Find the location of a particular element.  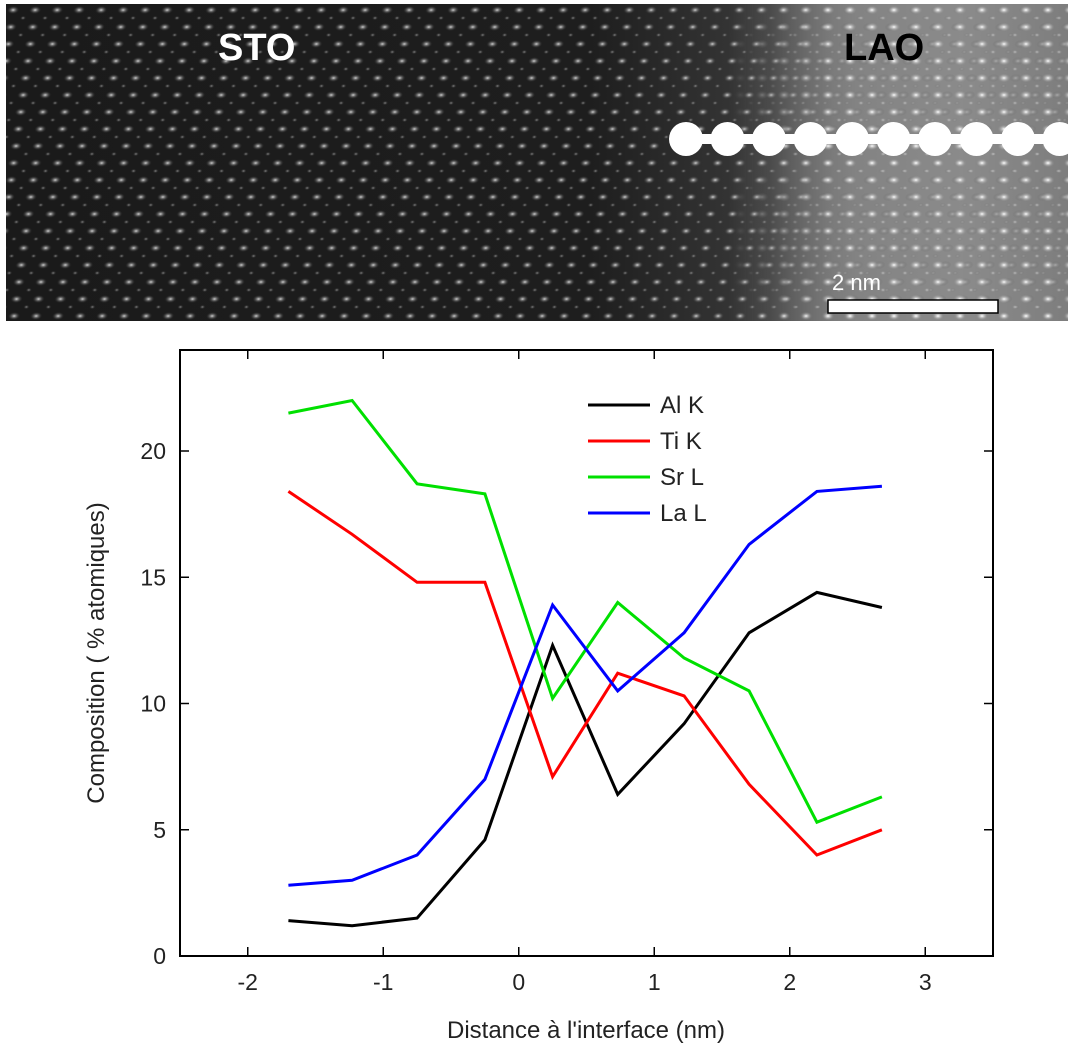

probe-line is located at coordinates (872, 139).